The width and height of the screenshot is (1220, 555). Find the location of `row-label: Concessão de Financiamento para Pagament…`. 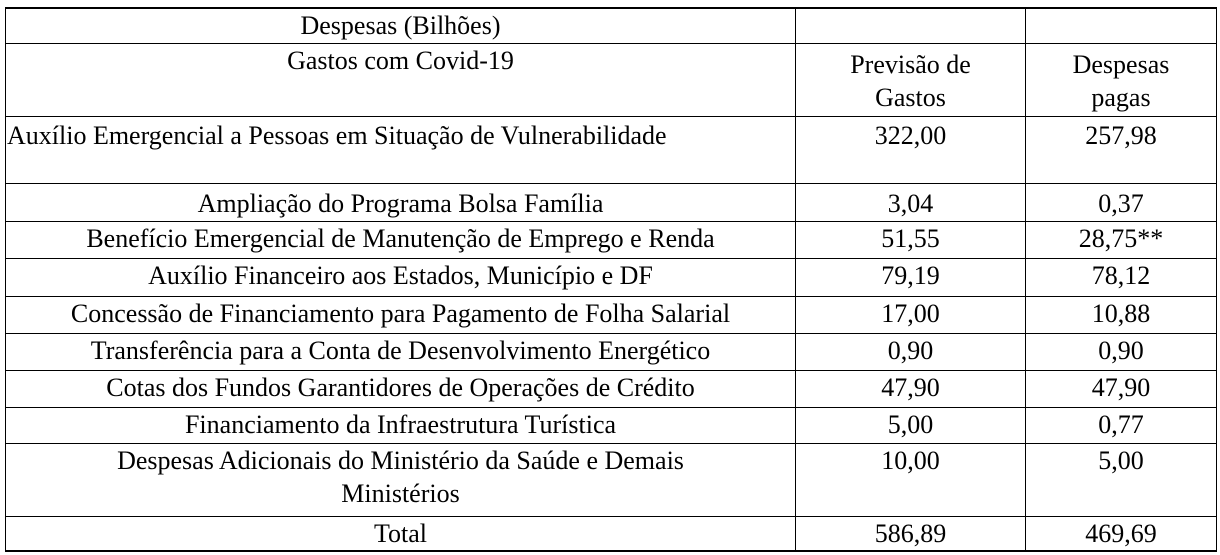

row-label: Concessão de Financiamento para Pagament… is located at coordinates (400, 314).